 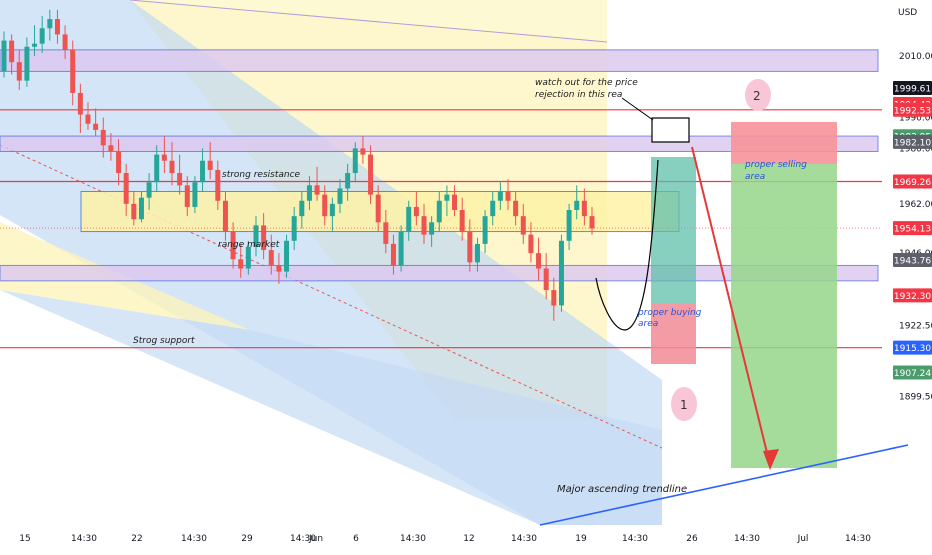 I want to click on upper-channel-yellow, so click(x=303, y=20).